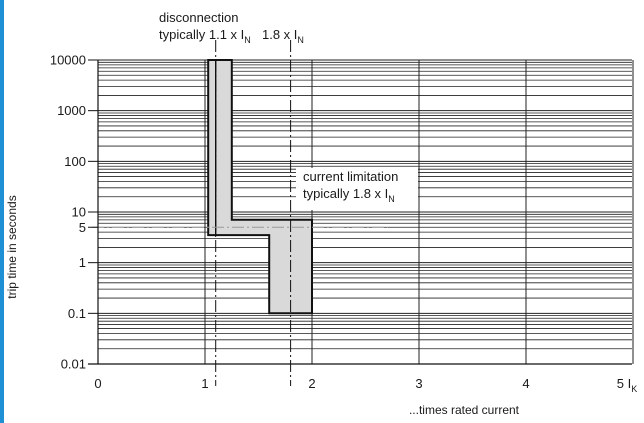  I want to click on x-tick-subscript: K, so click(634, 389).